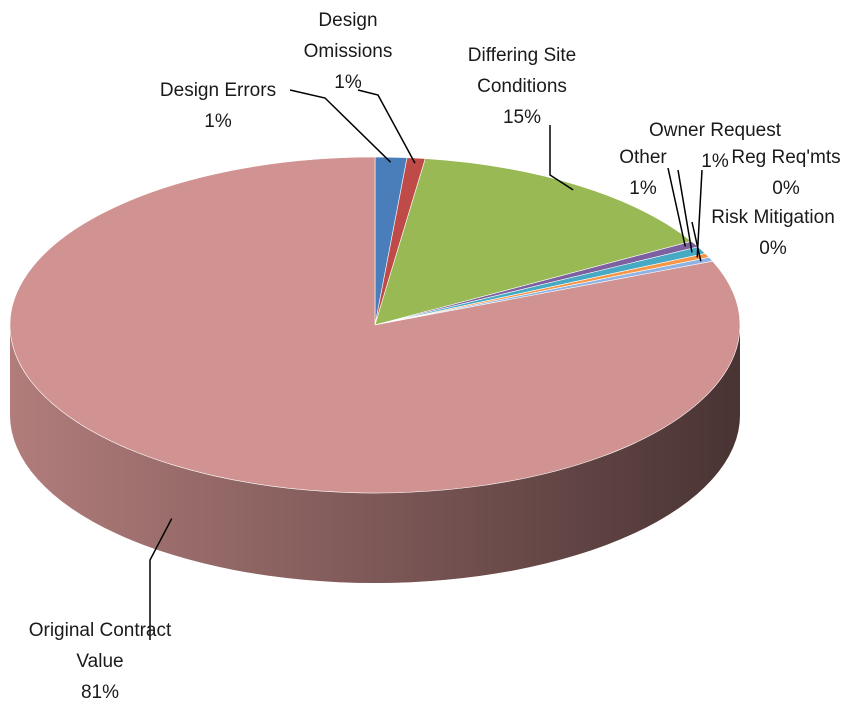 The image size is (855, 707). I want to click on category: Design Omissions, so click(348, 36).